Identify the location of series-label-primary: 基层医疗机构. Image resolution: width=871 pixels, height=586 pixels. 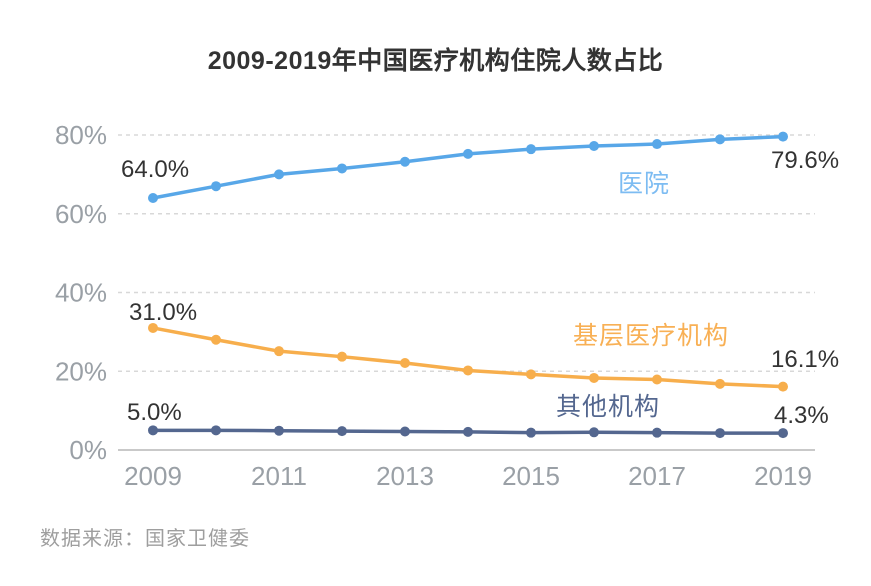
(651, 336).